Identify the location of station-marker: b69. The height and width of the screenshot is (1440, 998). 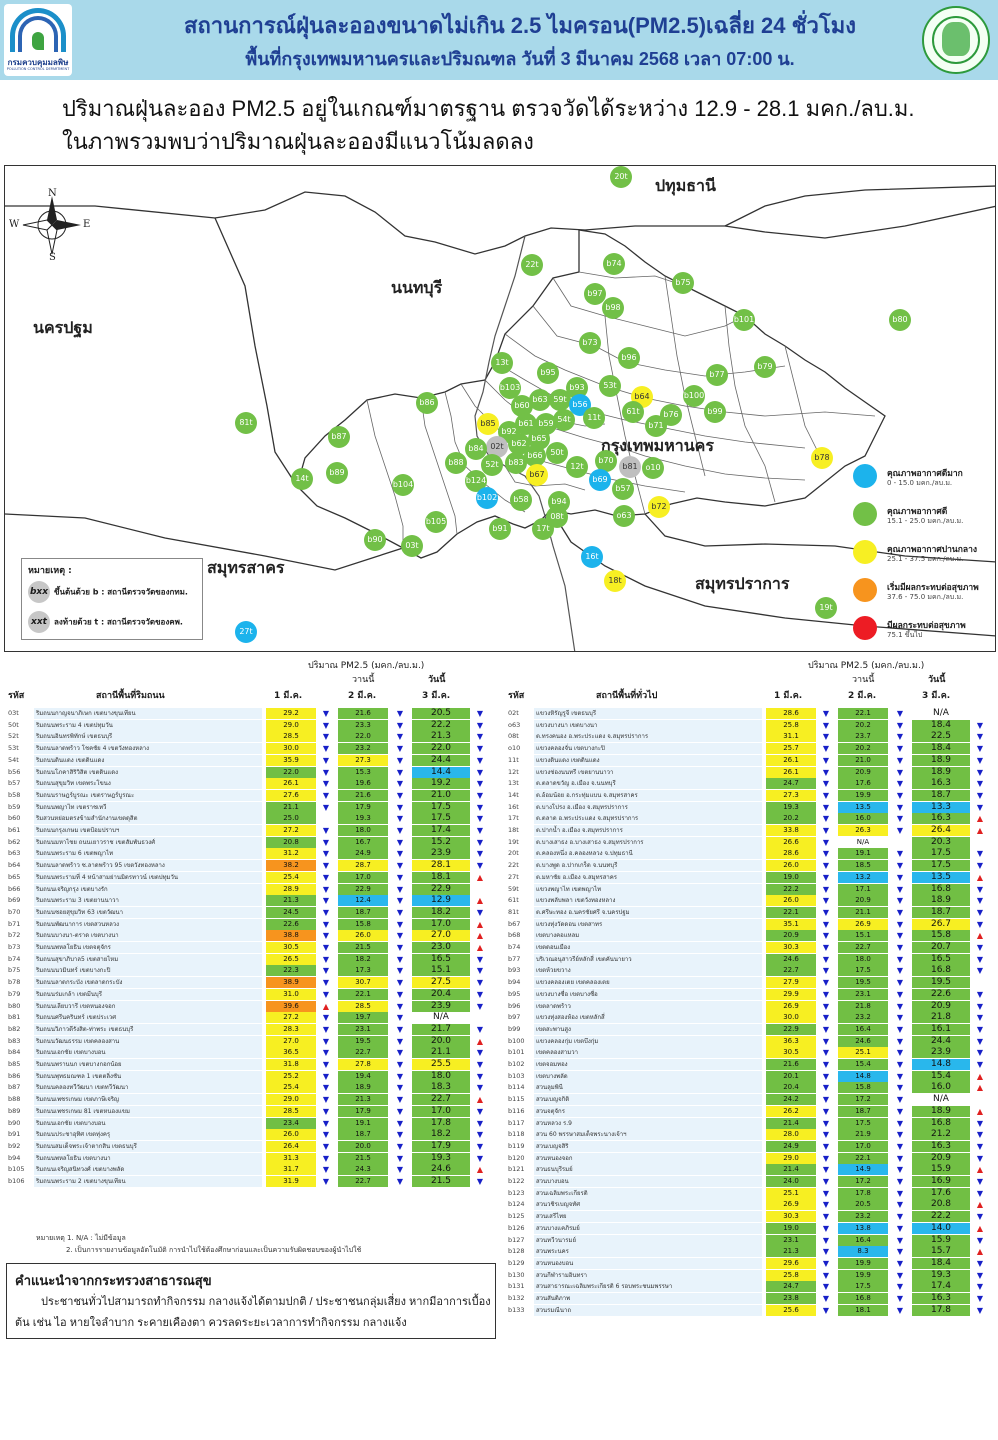
(600, 480).